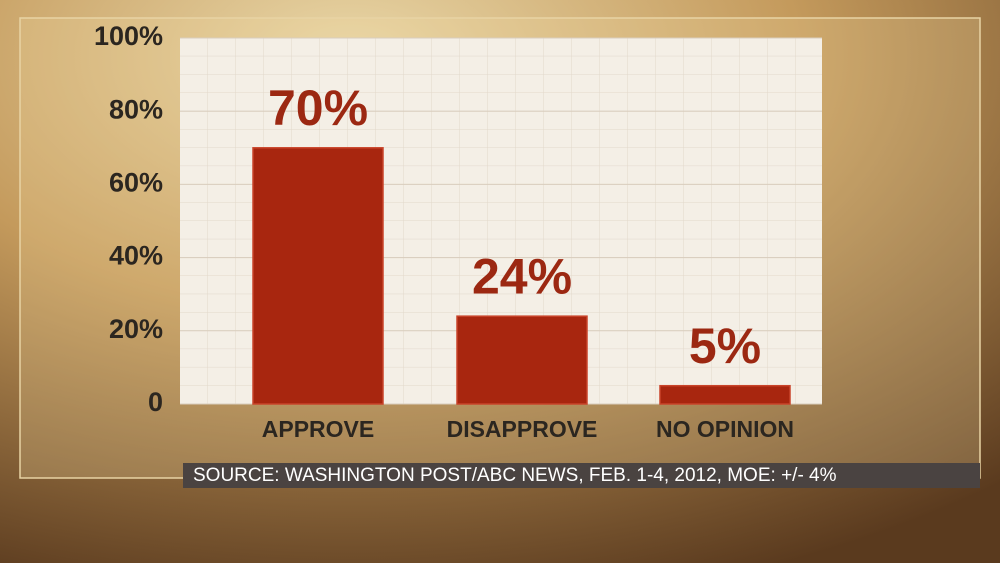  I want to click on y-tick-label: 80%, so click(136, 109).